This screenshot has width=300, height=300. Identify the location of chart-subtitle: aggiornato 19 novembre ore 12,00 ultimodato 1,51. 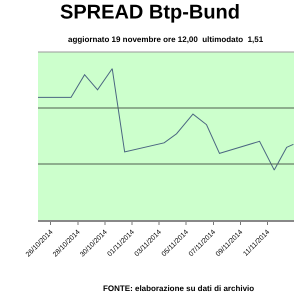
(166, 39).